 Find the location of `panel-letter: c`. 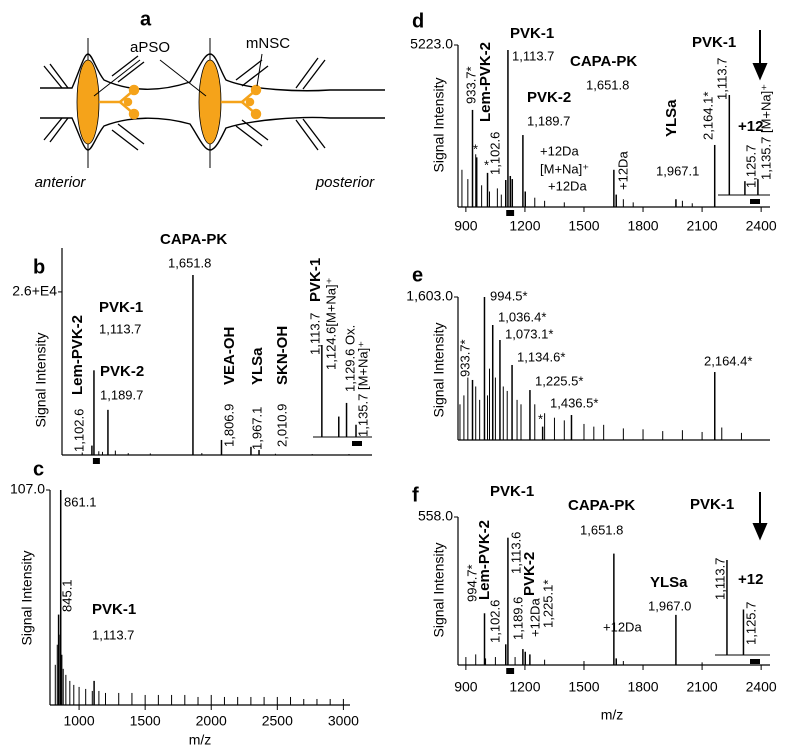

panel-letter: c is located at coordinates (38, 469).